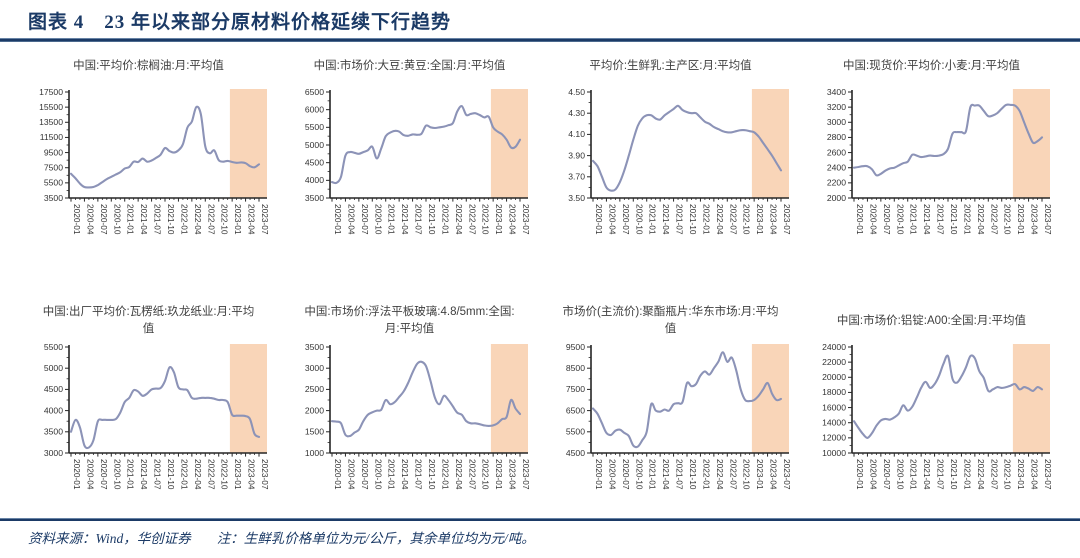 The width and height of the screenshot is (1080, 558). Describe the element at coordinates (834, 407) in the screenshot. I see `svg-text: 16000` at that location.